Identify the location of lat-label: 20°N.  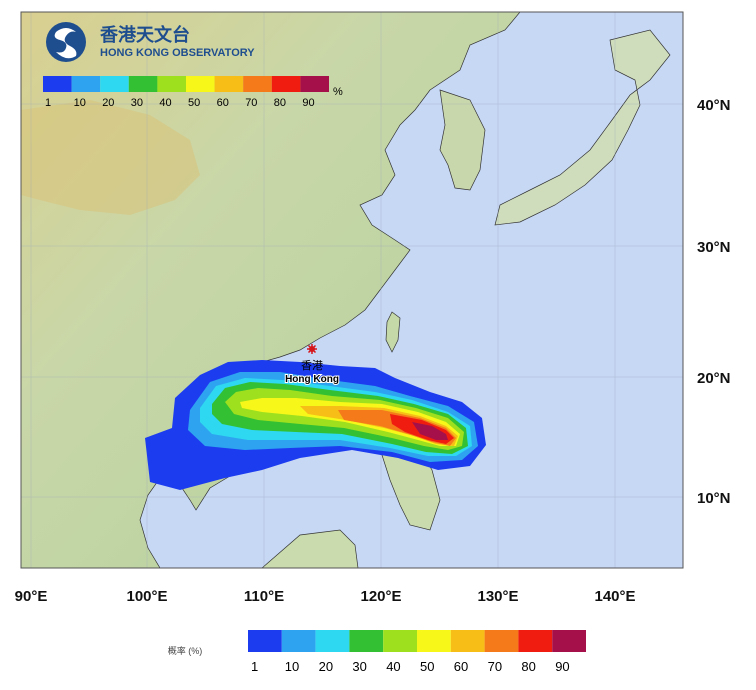
(714, 378).